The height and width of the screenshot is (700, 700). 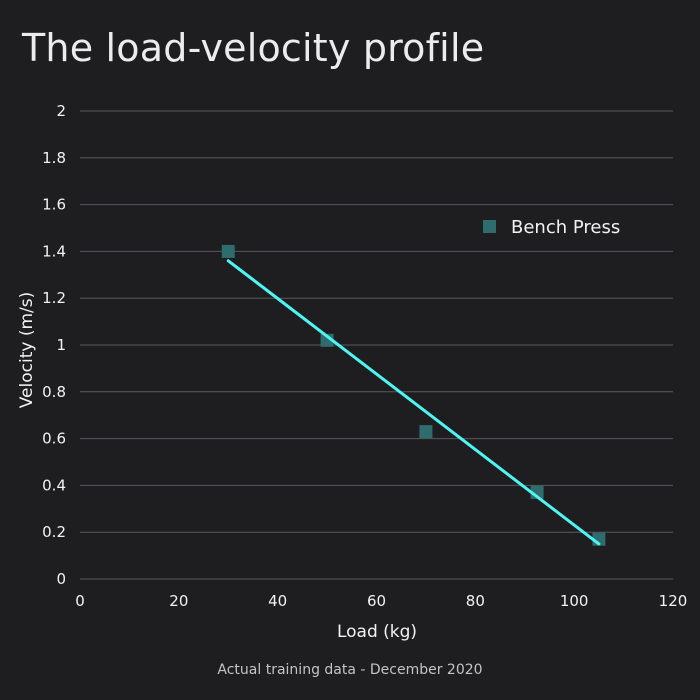 What do you see at coordinates (54, 251) in the screenshot?
I see `y-tick-label: 1.4` at bounding box center [54, 251].